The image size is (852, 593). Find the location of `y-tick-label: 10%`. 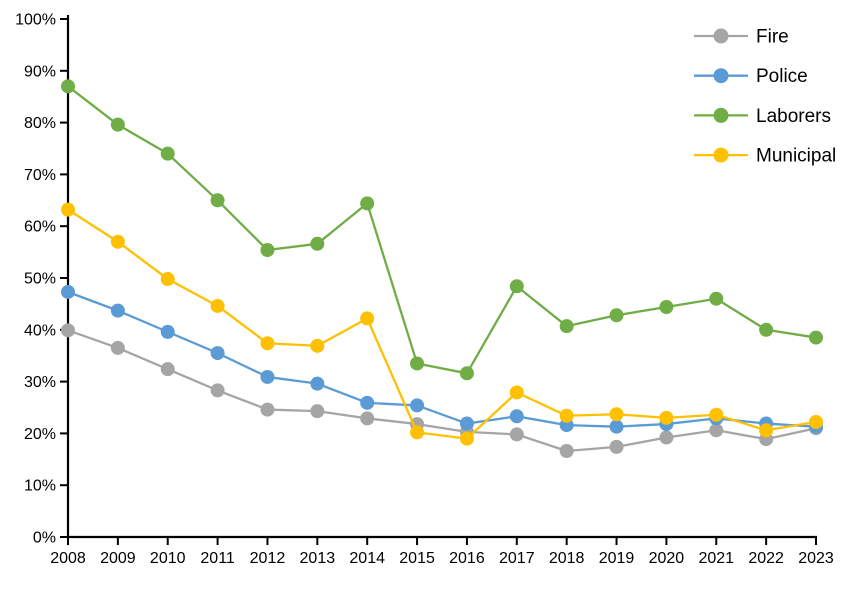

y-tick-label: 10% is located at coordinates (40, 486).